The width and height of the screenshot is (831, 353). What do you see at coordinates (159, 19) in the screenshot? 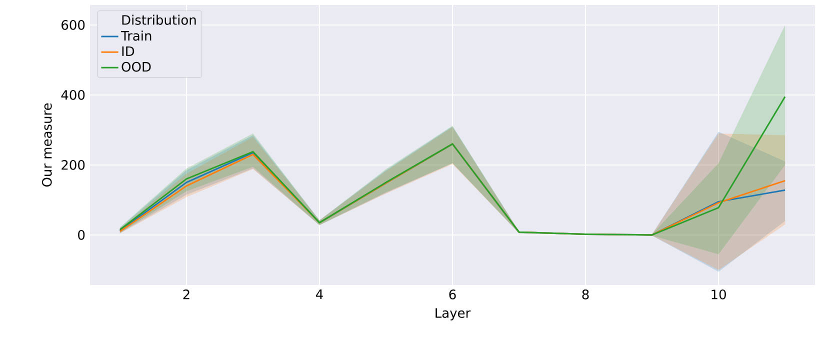
I see `legend-title: Distribution` at bounding box center [159, 19].